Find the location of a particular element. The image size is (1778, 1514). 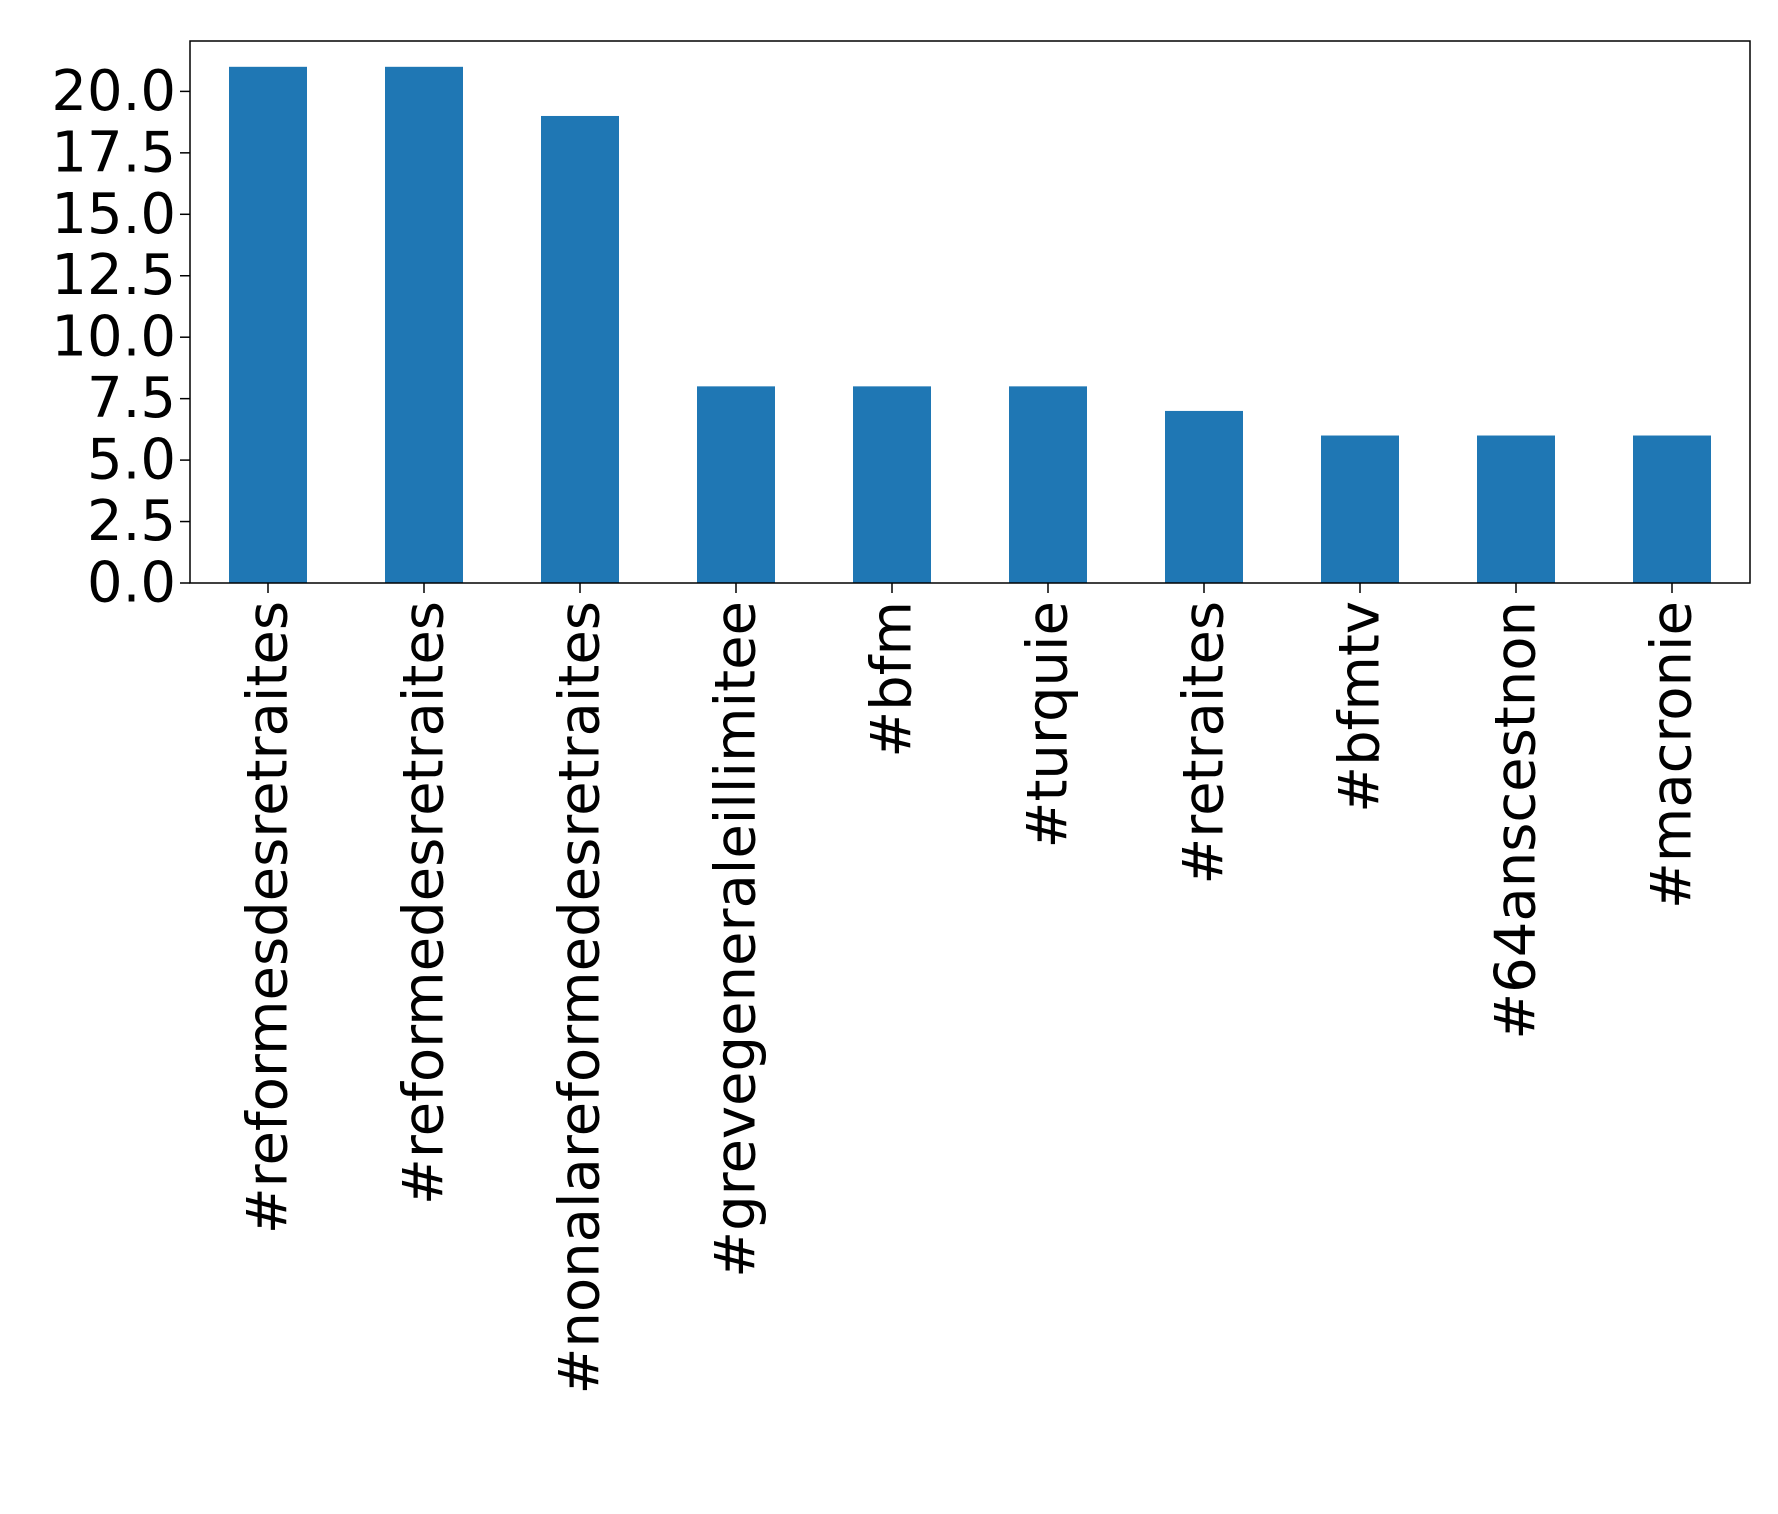

x-tick-label: #retraites is located at coordinates (1204, 743).